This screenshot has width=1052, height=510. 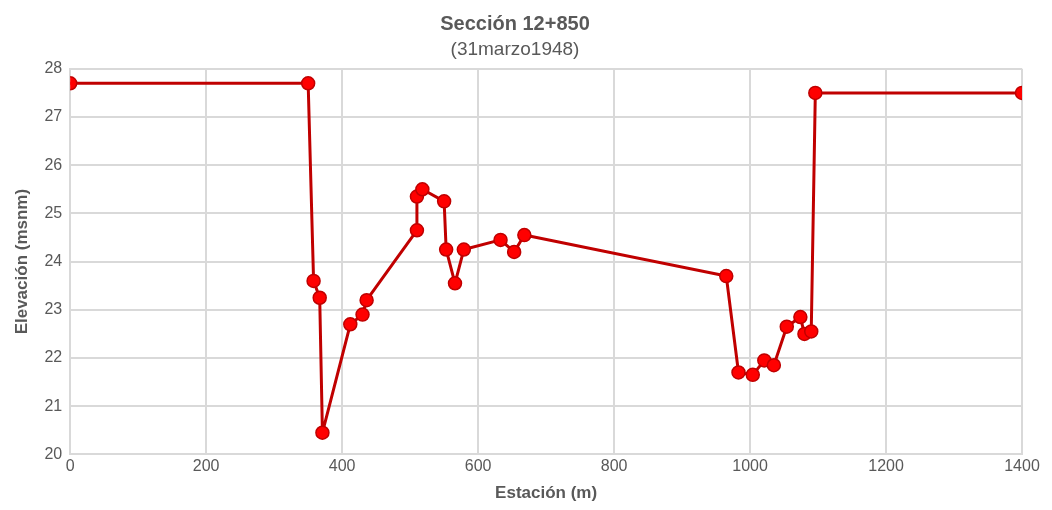 I want to click on x-tick-label: 800, so click(x=614, y=466).